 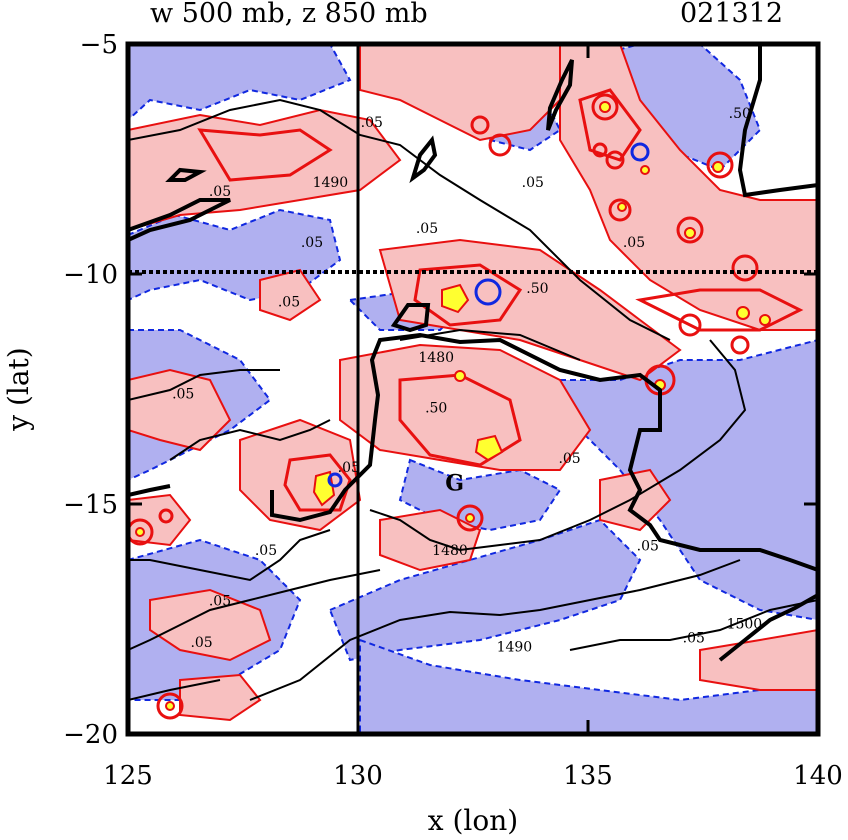 What do you see at coordinates (745, 625) in the screenshot?
I see `z-contour-label: 1500` at bounding box center [745, 625].